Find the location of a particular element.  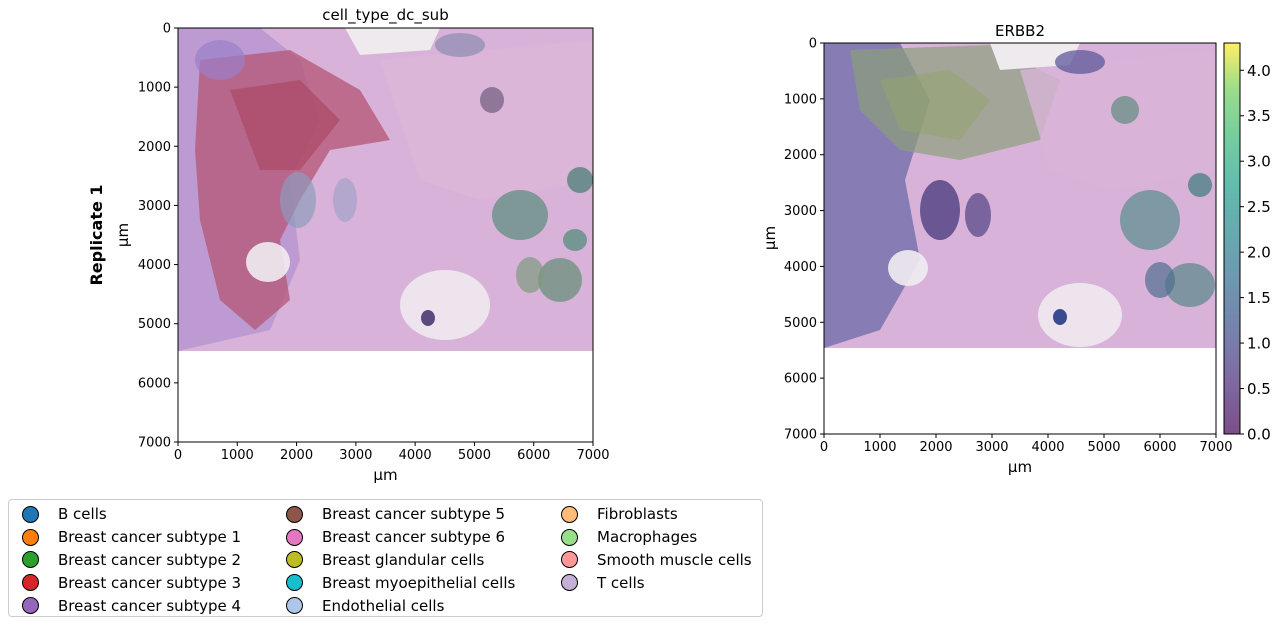

legend-label: Smooth muscle cells is located at coordinates (674, 559).